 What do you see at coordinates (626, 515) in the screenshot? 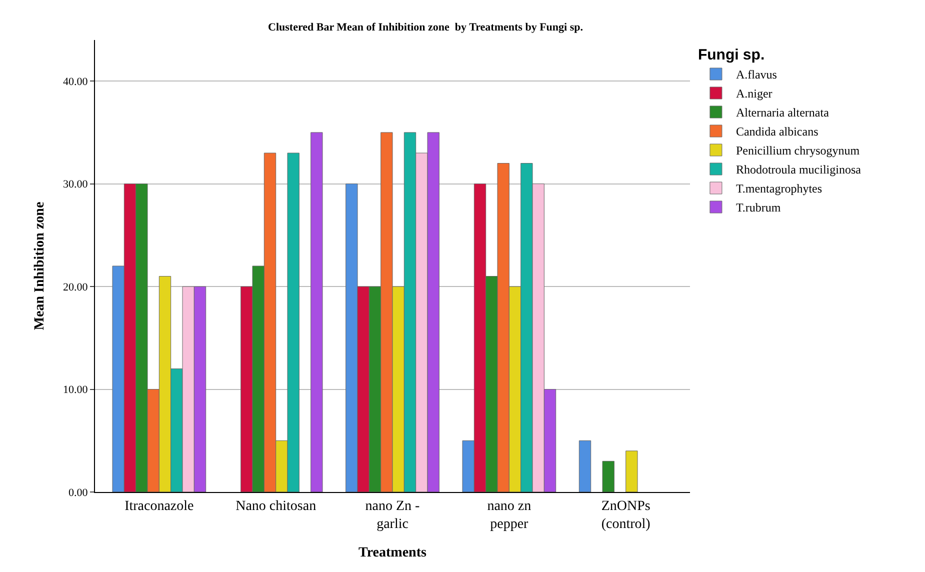
I see `x-tick-label: ZnONPs (control)` at bounding box center [626, 515].